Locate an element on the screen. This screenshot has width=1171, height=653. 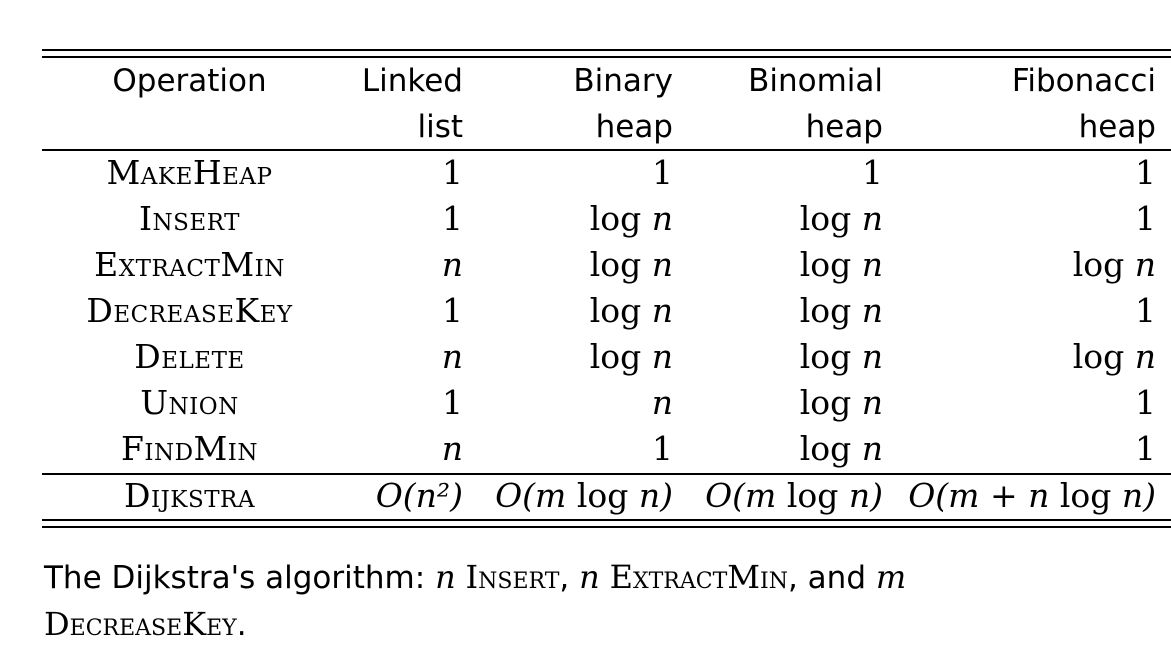
table-top-rule-outer is located at coordinates (606, 50).